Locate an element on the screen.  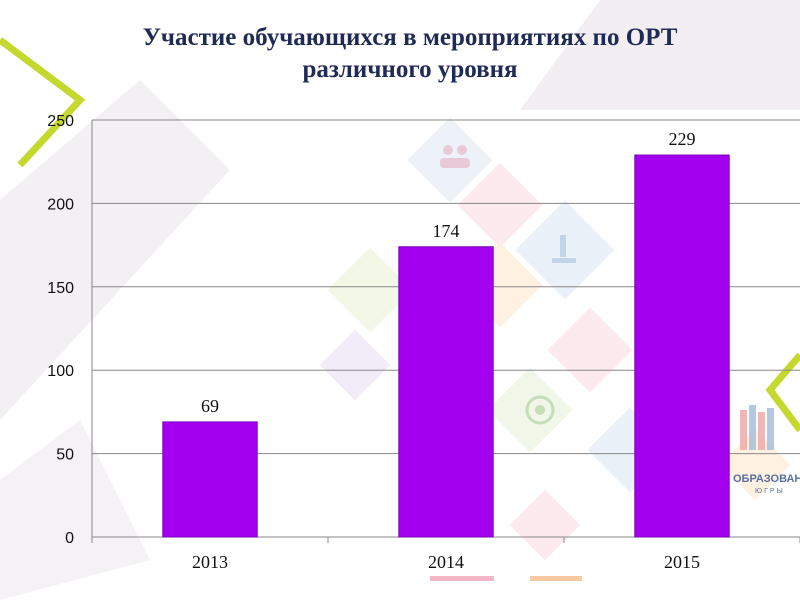
bottom-accent-pink is located at coordinates (462, 578).